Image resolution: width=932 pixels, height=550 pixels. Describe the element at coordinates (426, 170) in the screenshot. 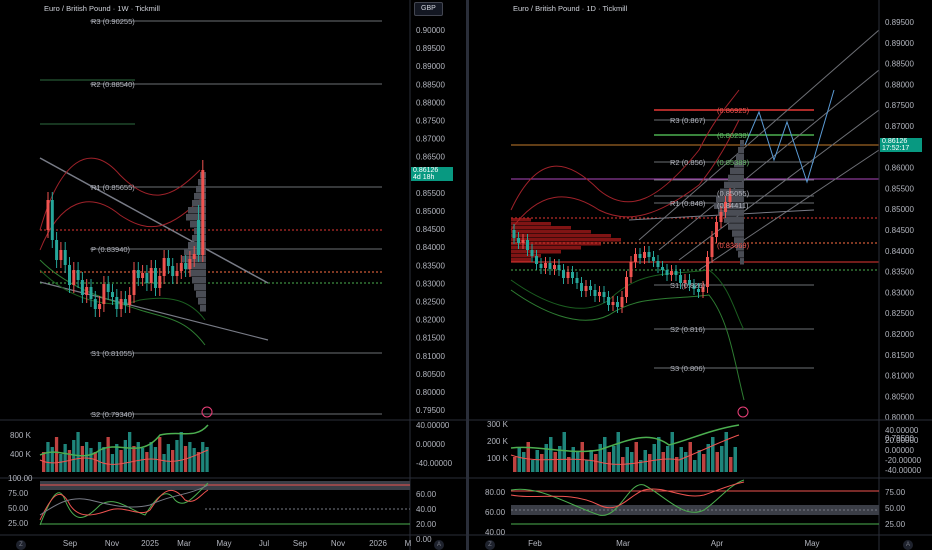

I see `last-price: 0.86126` at that location.